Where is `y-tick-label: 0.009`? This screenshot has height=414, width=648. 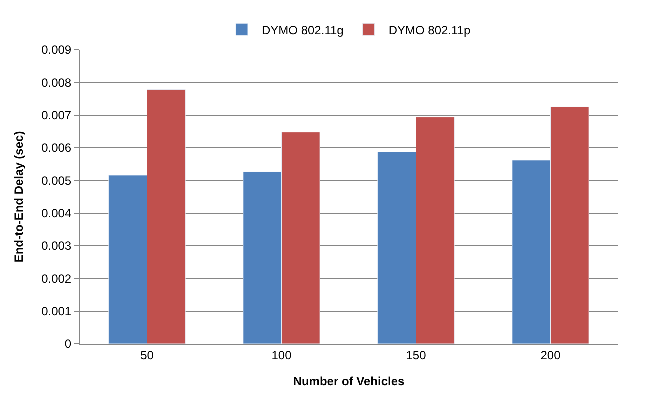
y-tick-label: 0.009 is located at coordinates (57, 50).